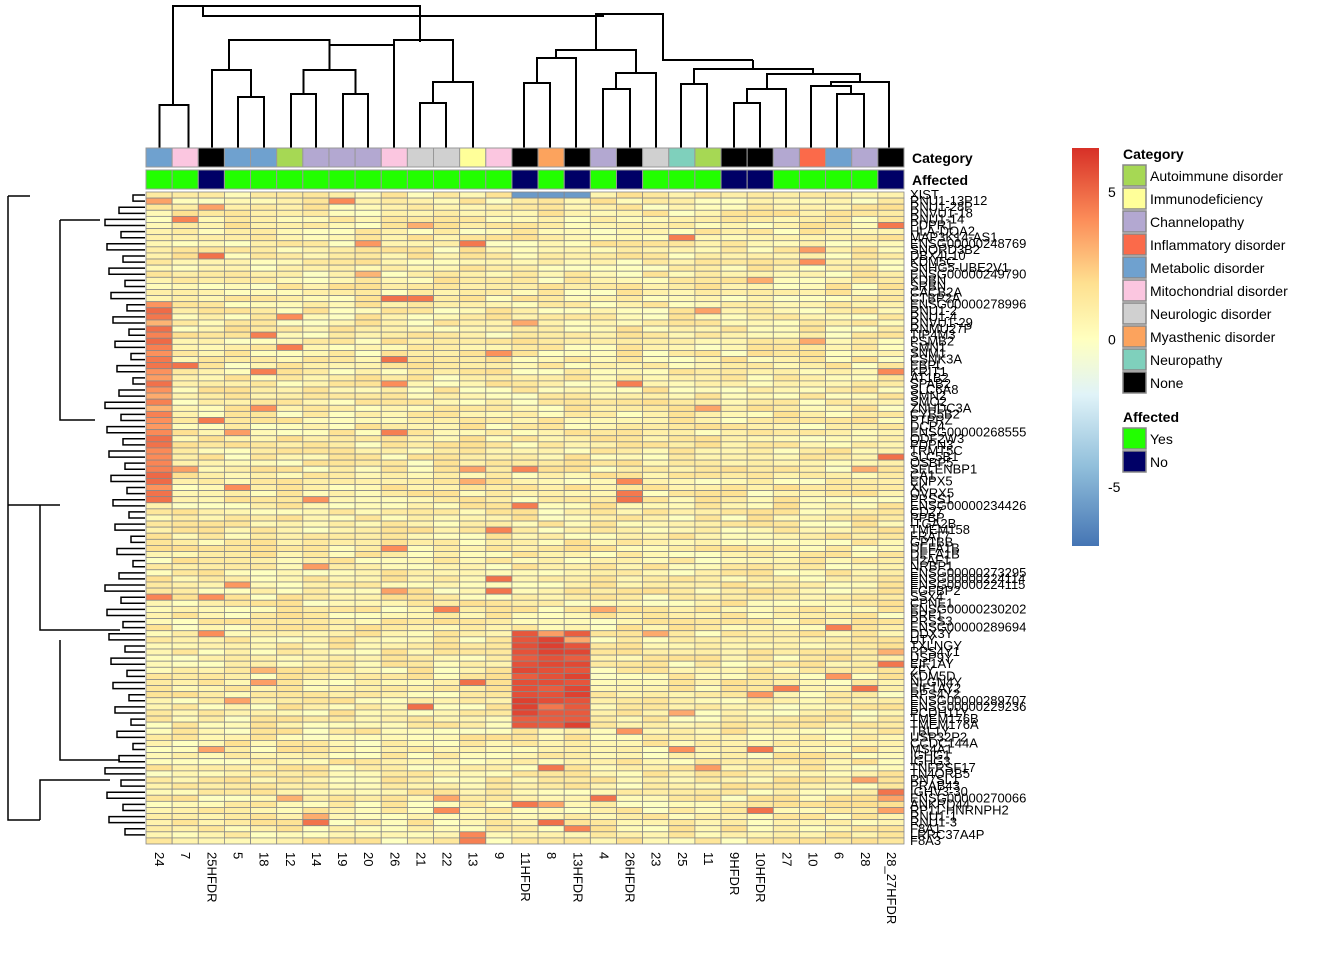 The width and height of the screenshot is (1344, 960). Describe the element at coordinates (928, 346) in the screenshot. I see `row-label: SMN1` at that location.